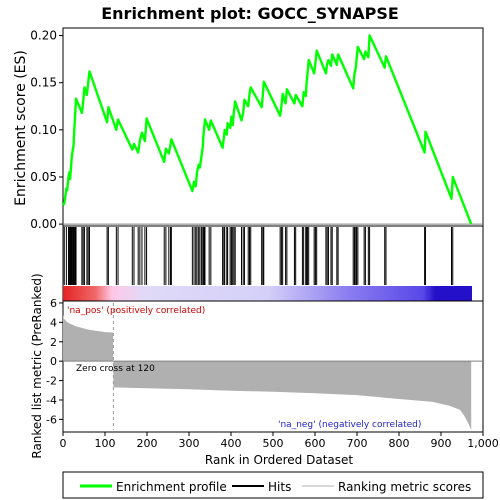 The image size is (500, 500). Describe the element at coordinates (267, 293) in the screenshot. I see `ranking-color-bar` at that location.